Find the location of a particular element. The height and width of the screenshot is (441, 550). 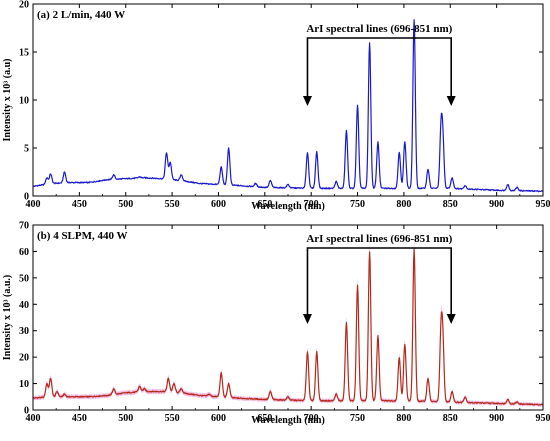

y-tick-label: 15 is located at coordinates (24, 53).